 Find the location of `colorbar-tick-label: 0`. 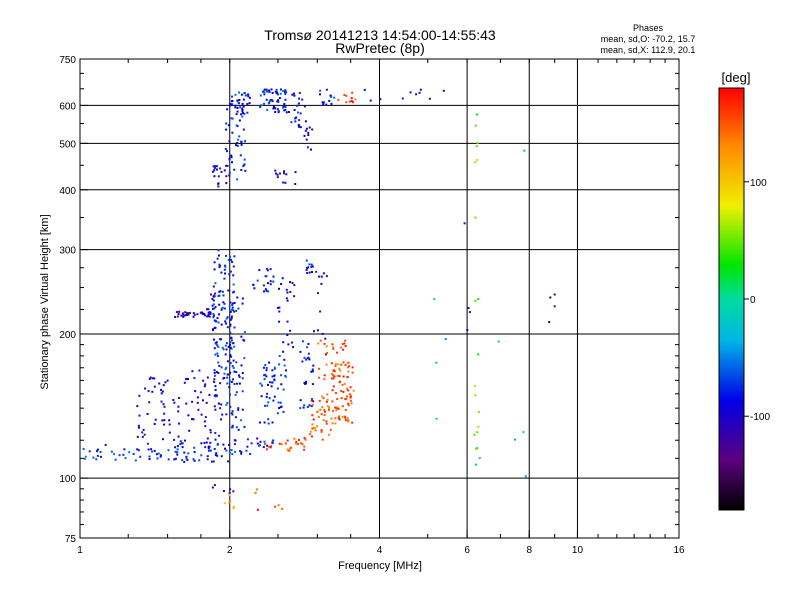

colorbar-tick-label: 0 is located at coordinates (753, 300).